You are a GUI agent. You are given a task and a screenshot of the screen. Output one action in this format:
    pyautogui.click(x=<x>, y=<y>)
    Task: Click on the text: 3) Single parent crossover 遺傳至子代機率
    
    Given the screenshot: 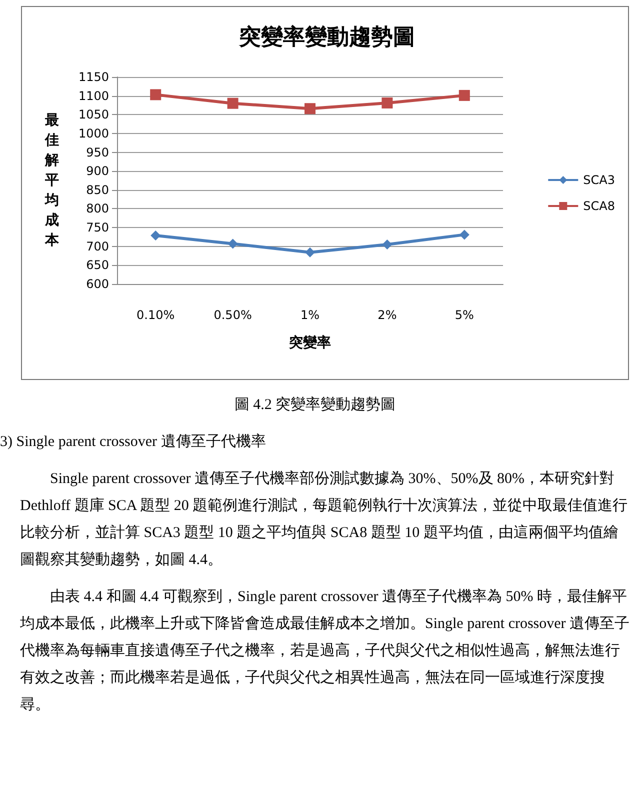 What is the action you would take?
    pyautogui.click(x=133, y=442)
    